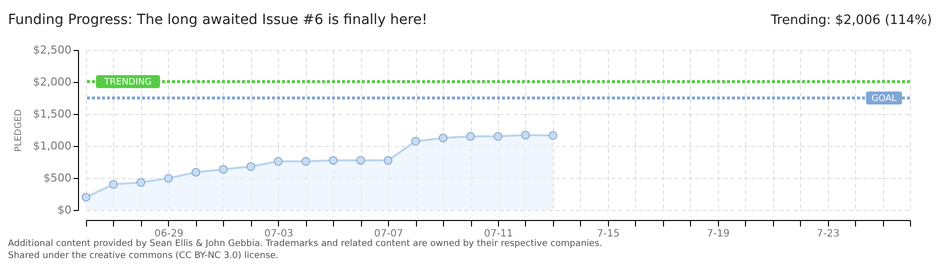 This screenshot has height=270, width=940. Describe the element at coordinates (884, 99) in the screenshot. I see `ref-line-label: GOAL` at that location.